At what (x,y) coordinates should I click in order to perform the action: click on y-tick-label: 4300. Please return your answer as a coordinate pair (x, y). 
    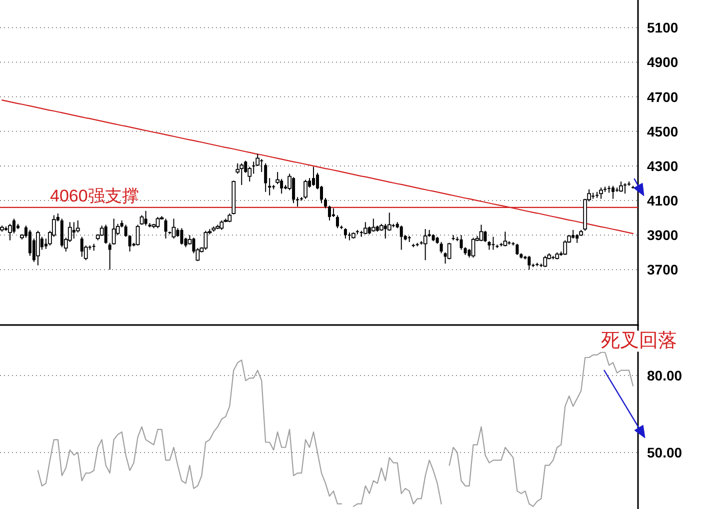
    Looking at the image, I should click on (662, 166).